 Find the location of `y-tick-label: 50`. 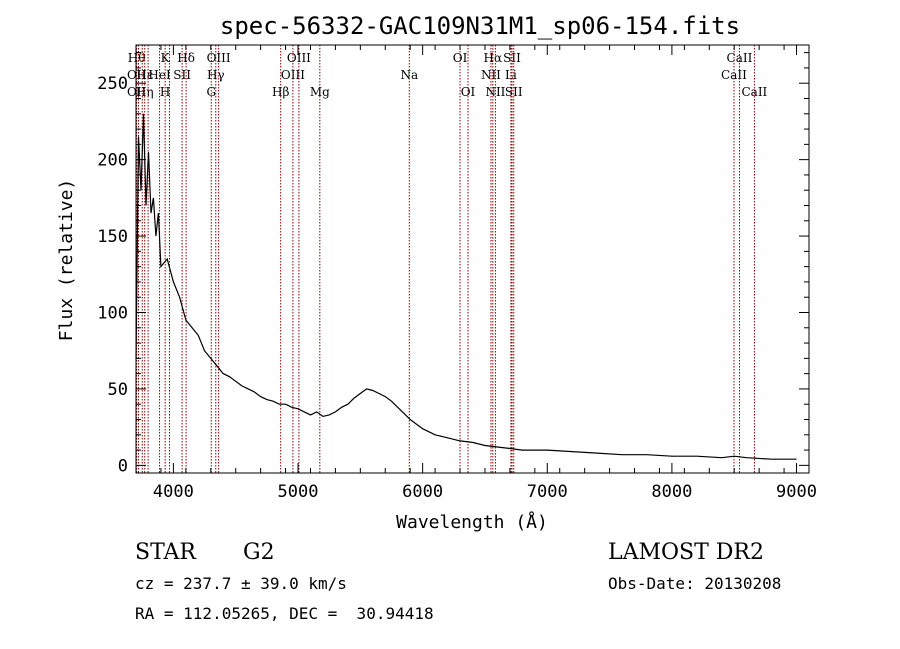

y-tick-label: 50 is located at coordinates (118, 390).